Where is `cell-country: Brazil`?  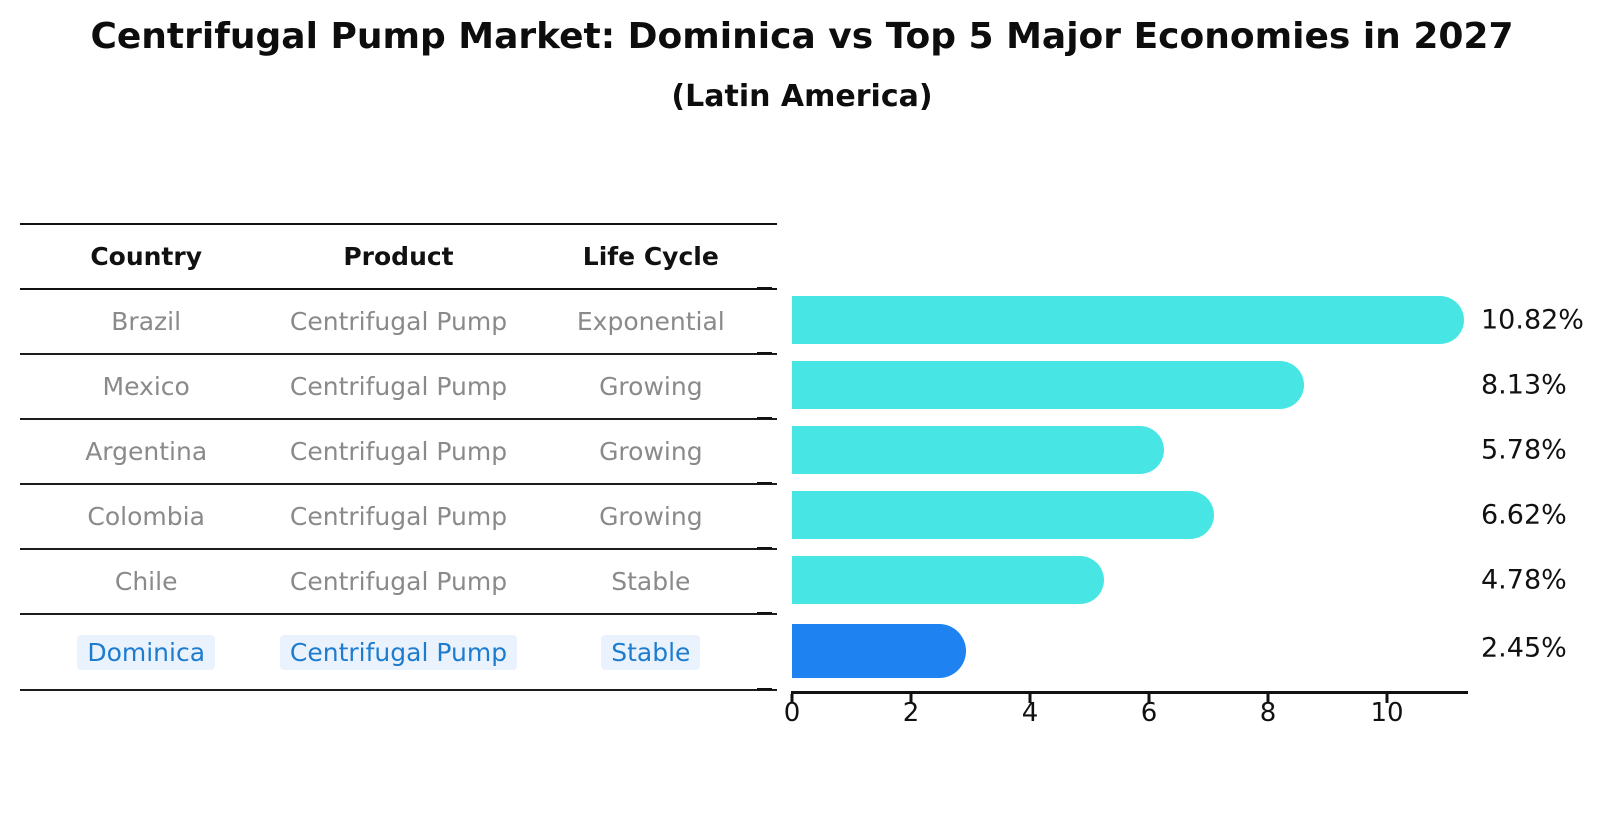
cell-country: Brazil is located at coordinates (146, 321).